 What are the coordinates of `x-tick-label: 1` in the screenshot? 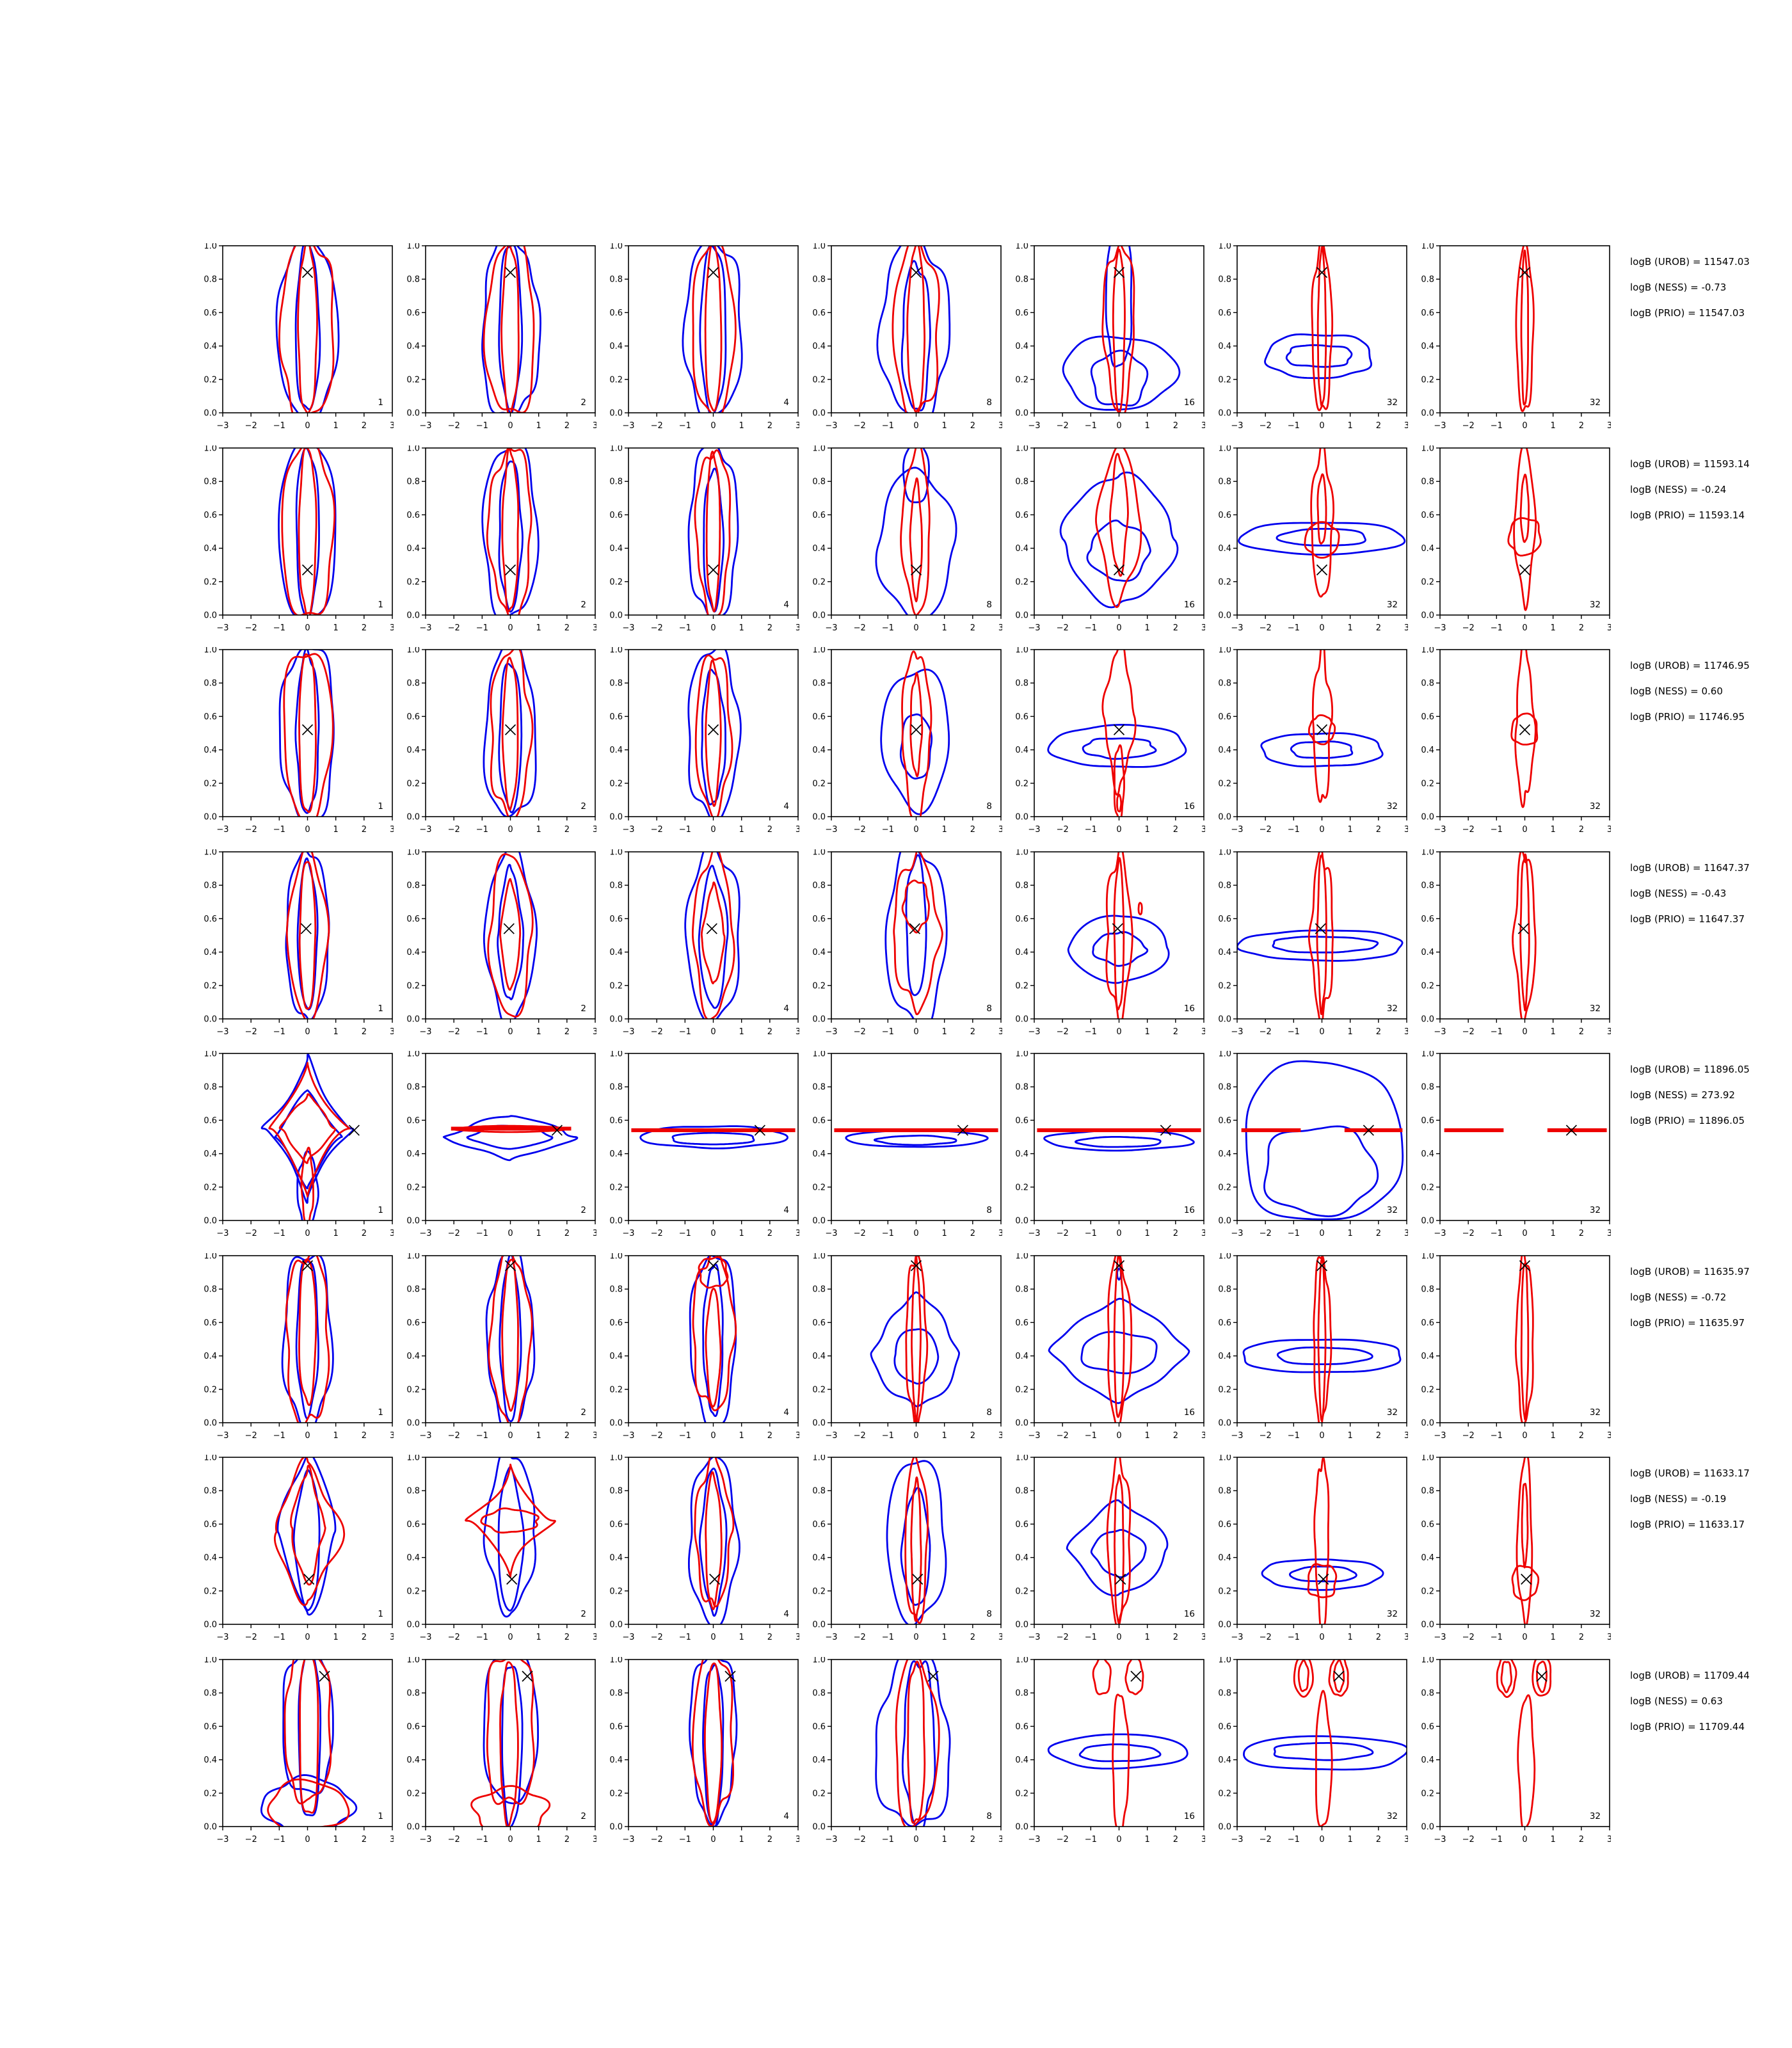 It's located at (336, 1233).